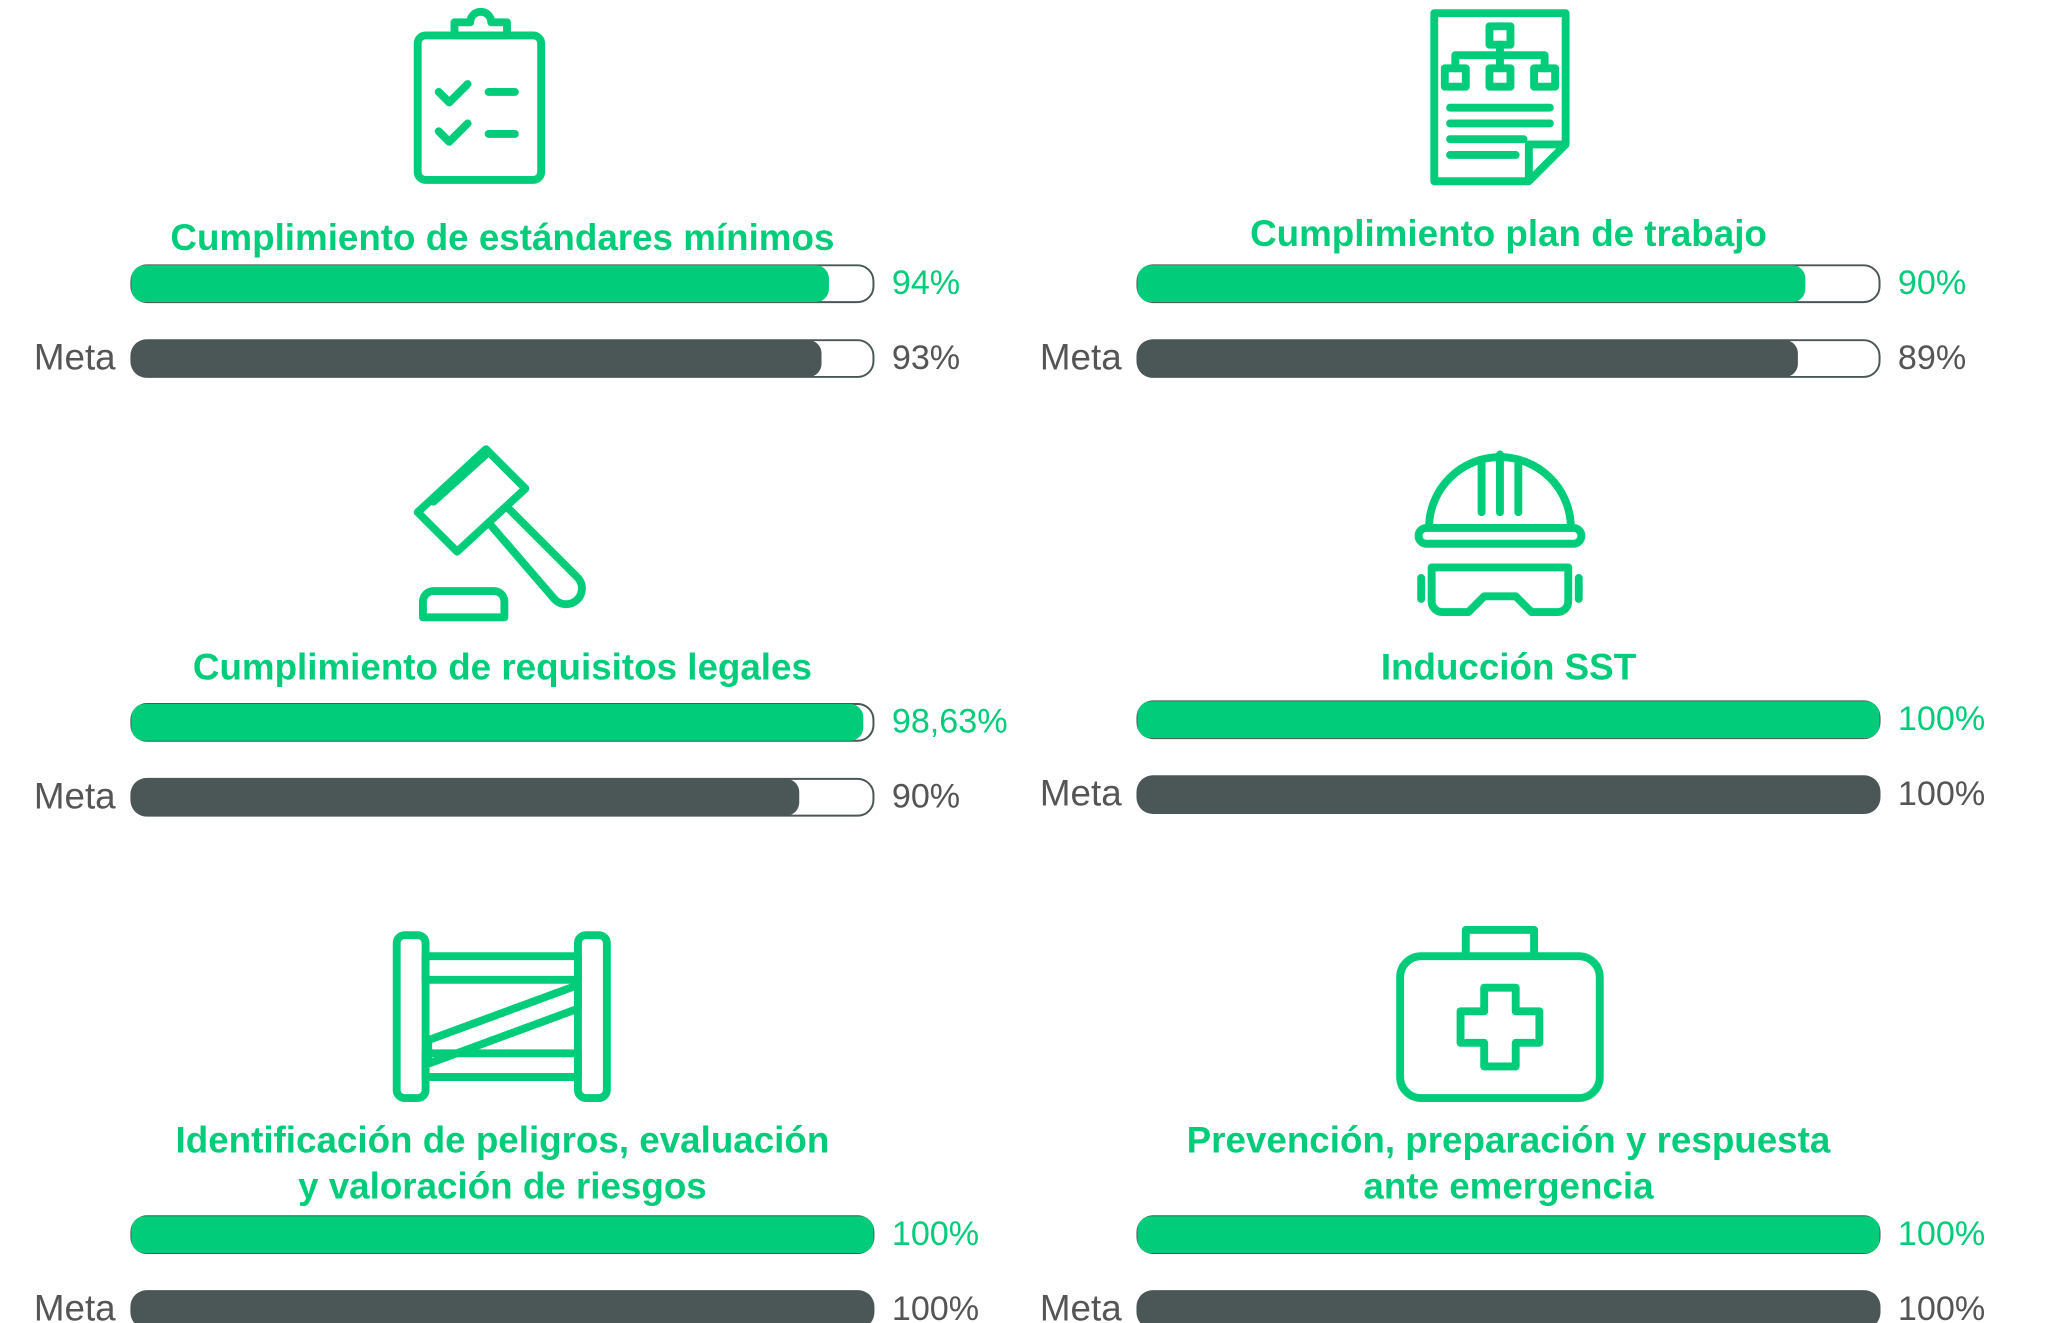  What do you see at coordinates (1509, 667) in the screenshot?
I see `panel-title: Inducción SST` at bounding box center [1509, 667].